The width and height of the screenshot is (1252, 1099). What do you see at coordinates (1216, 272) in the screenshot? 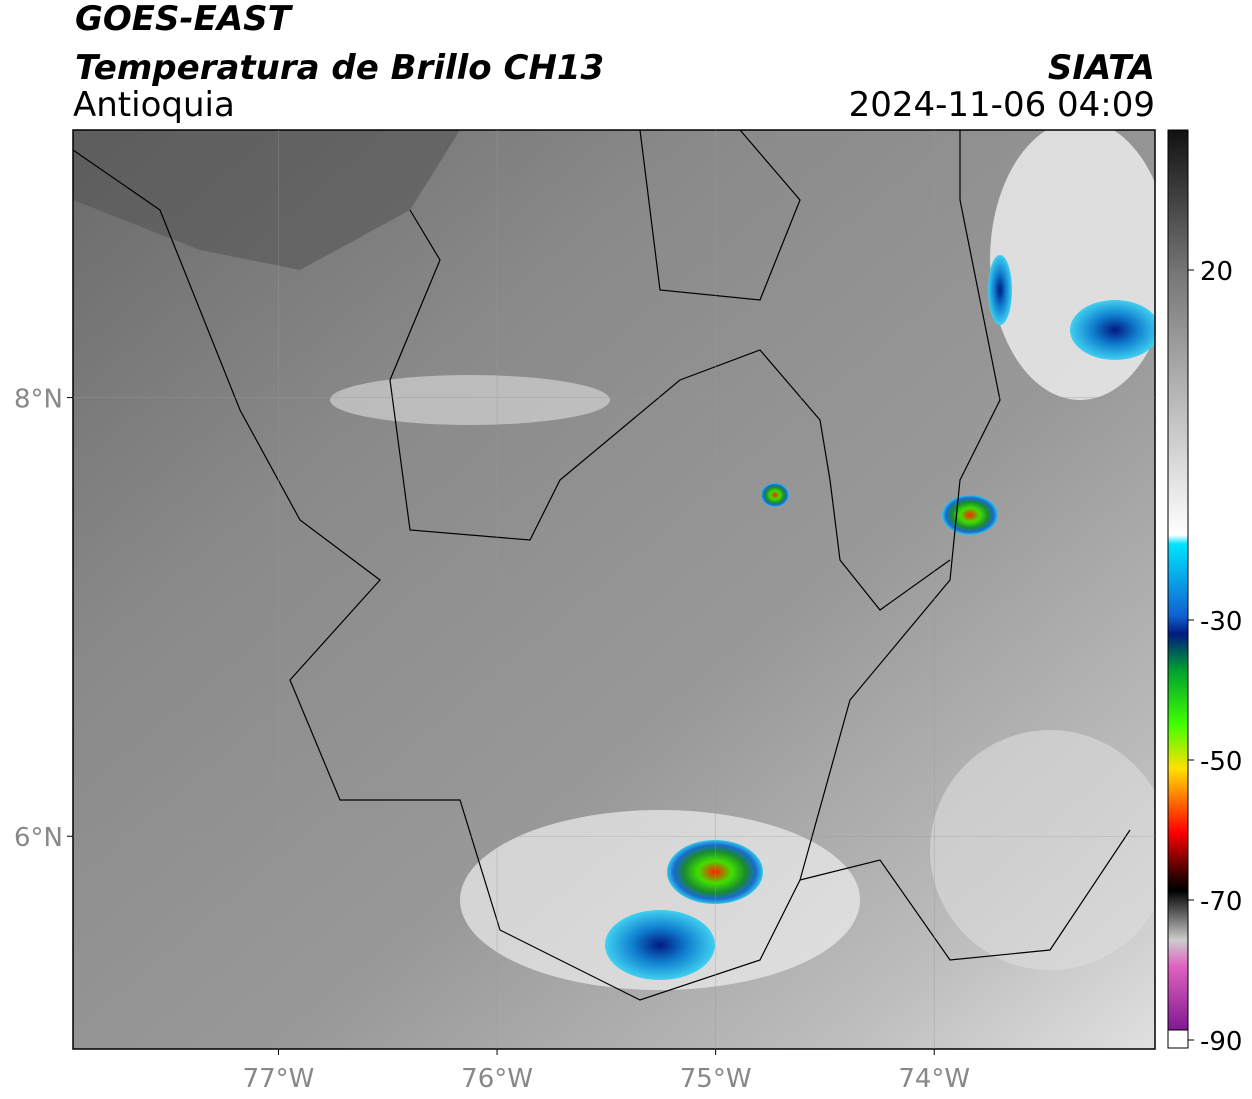
I see `colorbar-label: 20` at bounding box center [1216, 272].